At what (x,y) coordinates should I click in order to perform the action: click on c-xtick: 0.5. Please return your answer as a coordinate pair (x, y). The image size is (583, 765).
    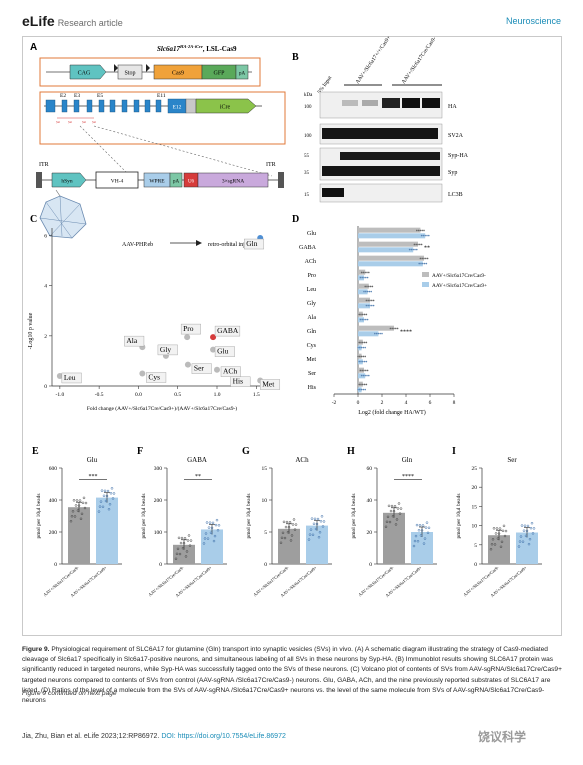
    Looking at the image, I should click on (177, 395).